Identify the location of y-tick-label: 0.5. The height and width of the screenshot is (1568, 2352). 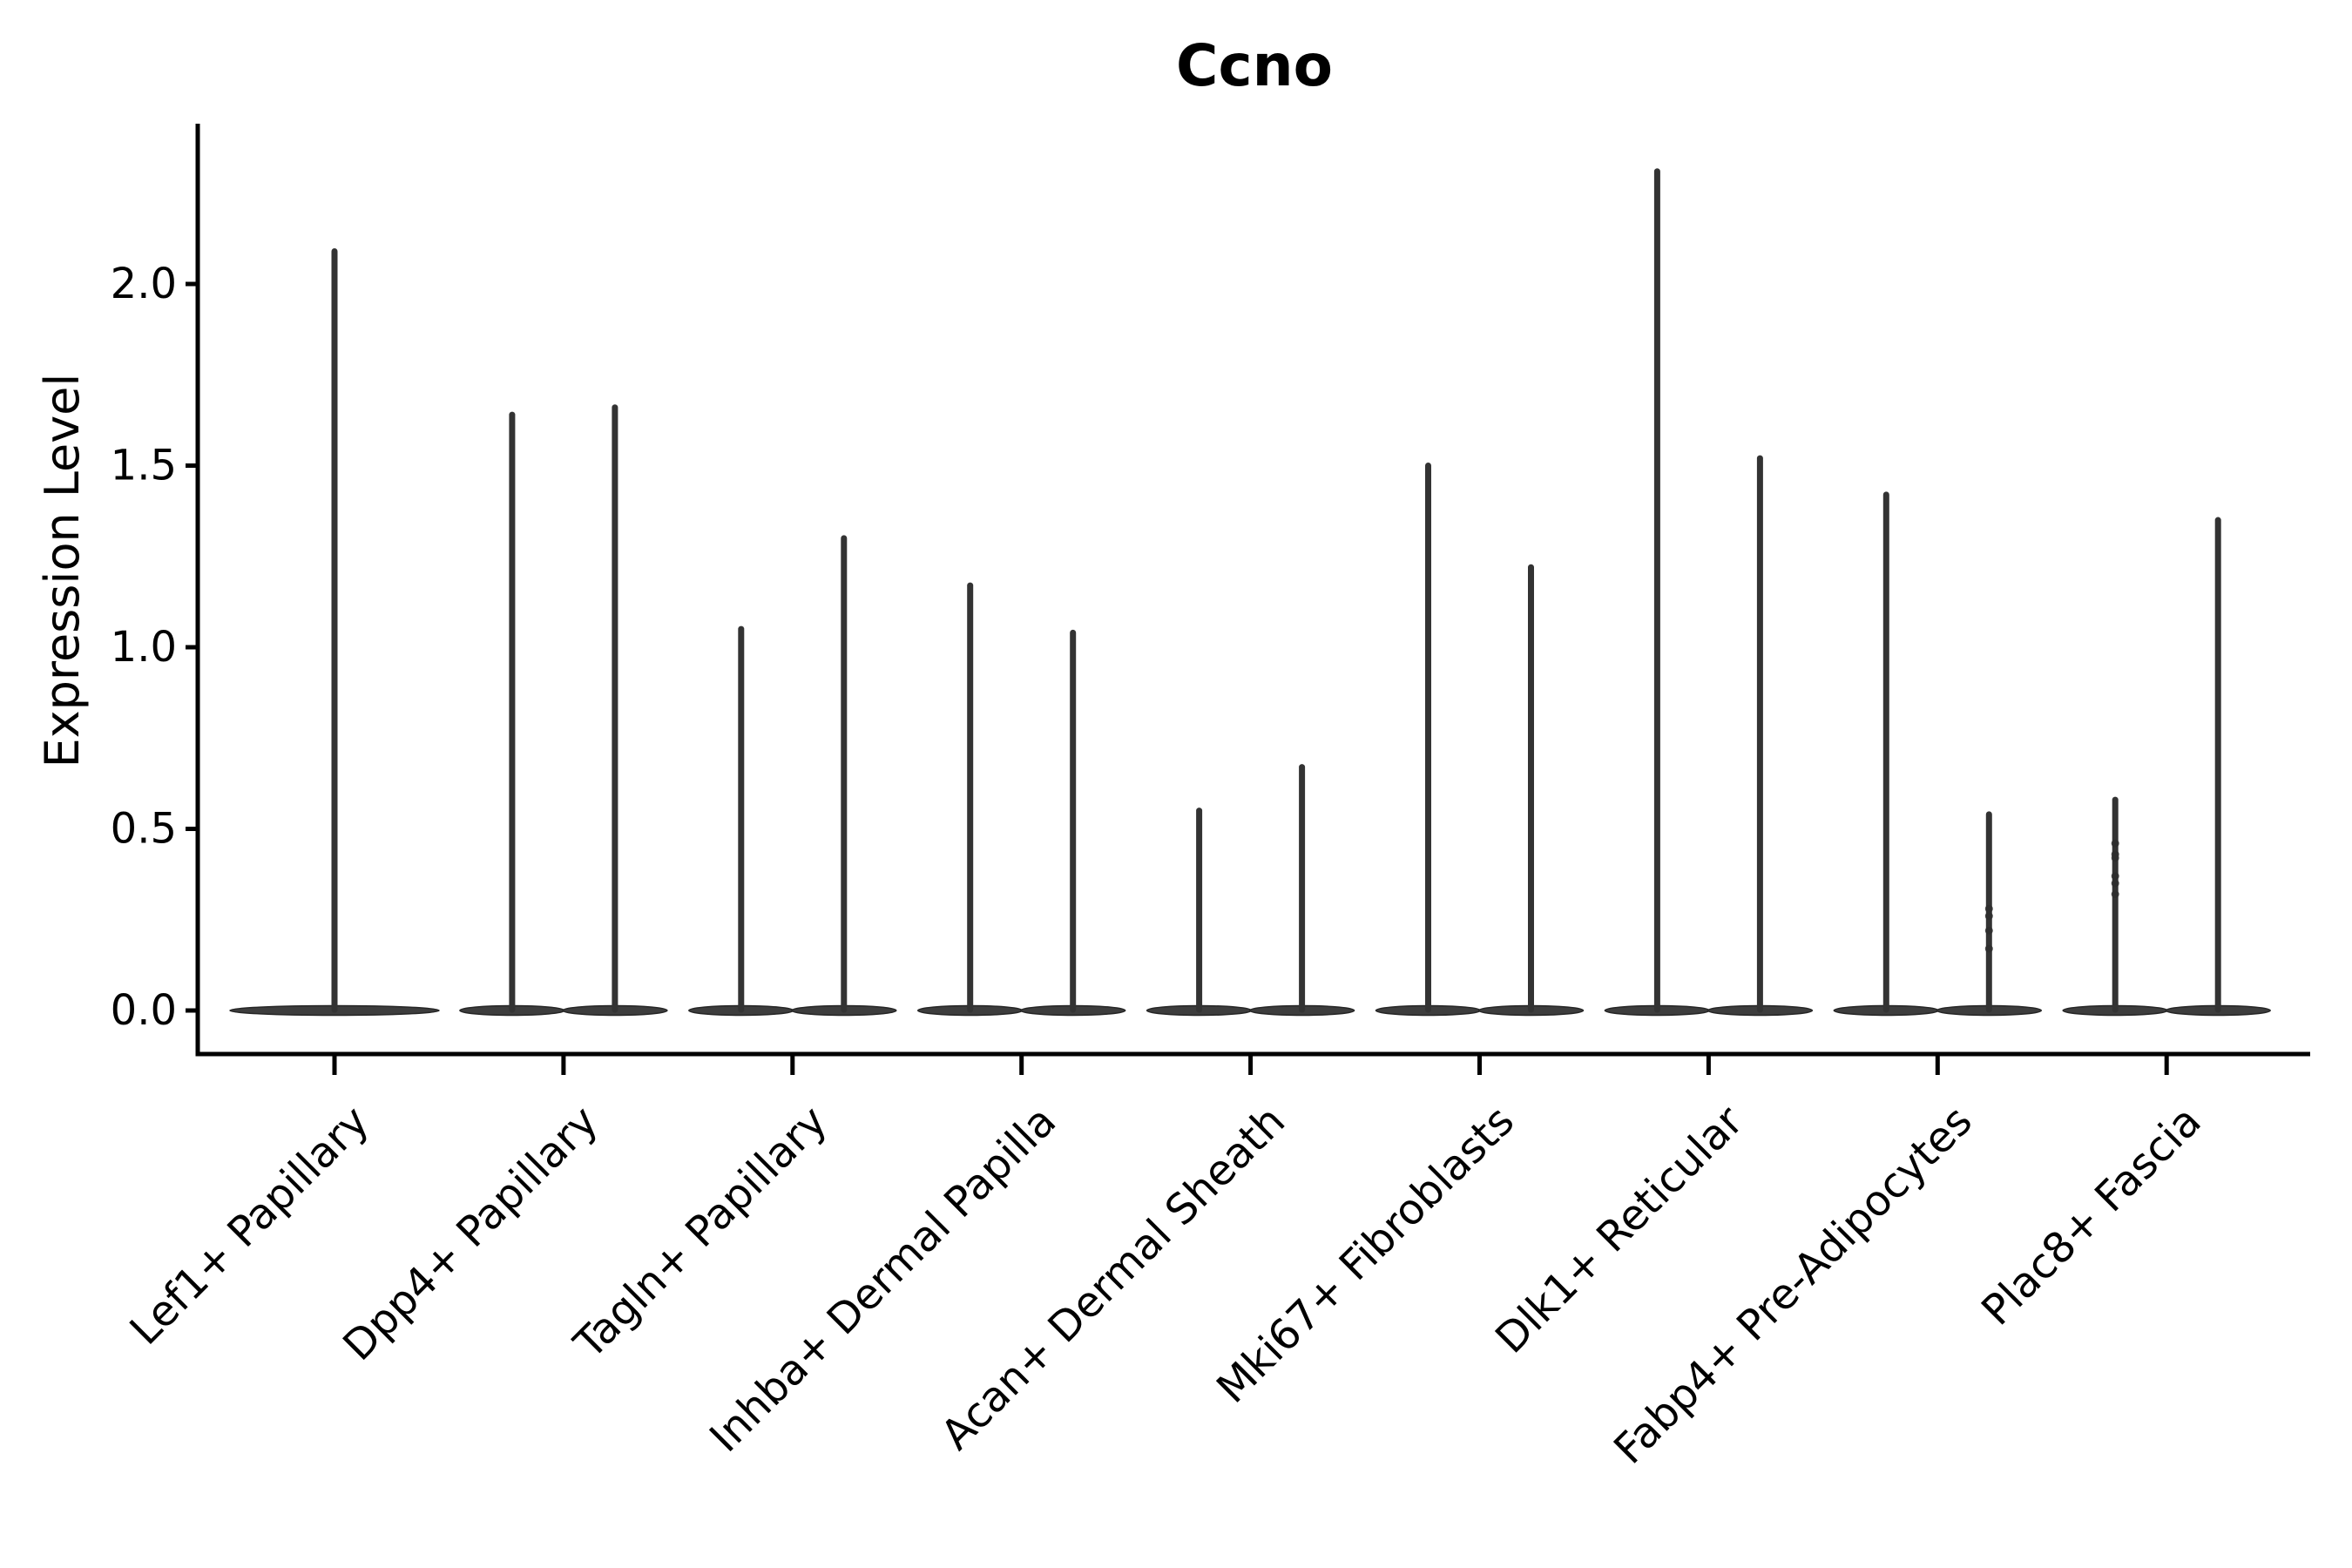
(144, 830).